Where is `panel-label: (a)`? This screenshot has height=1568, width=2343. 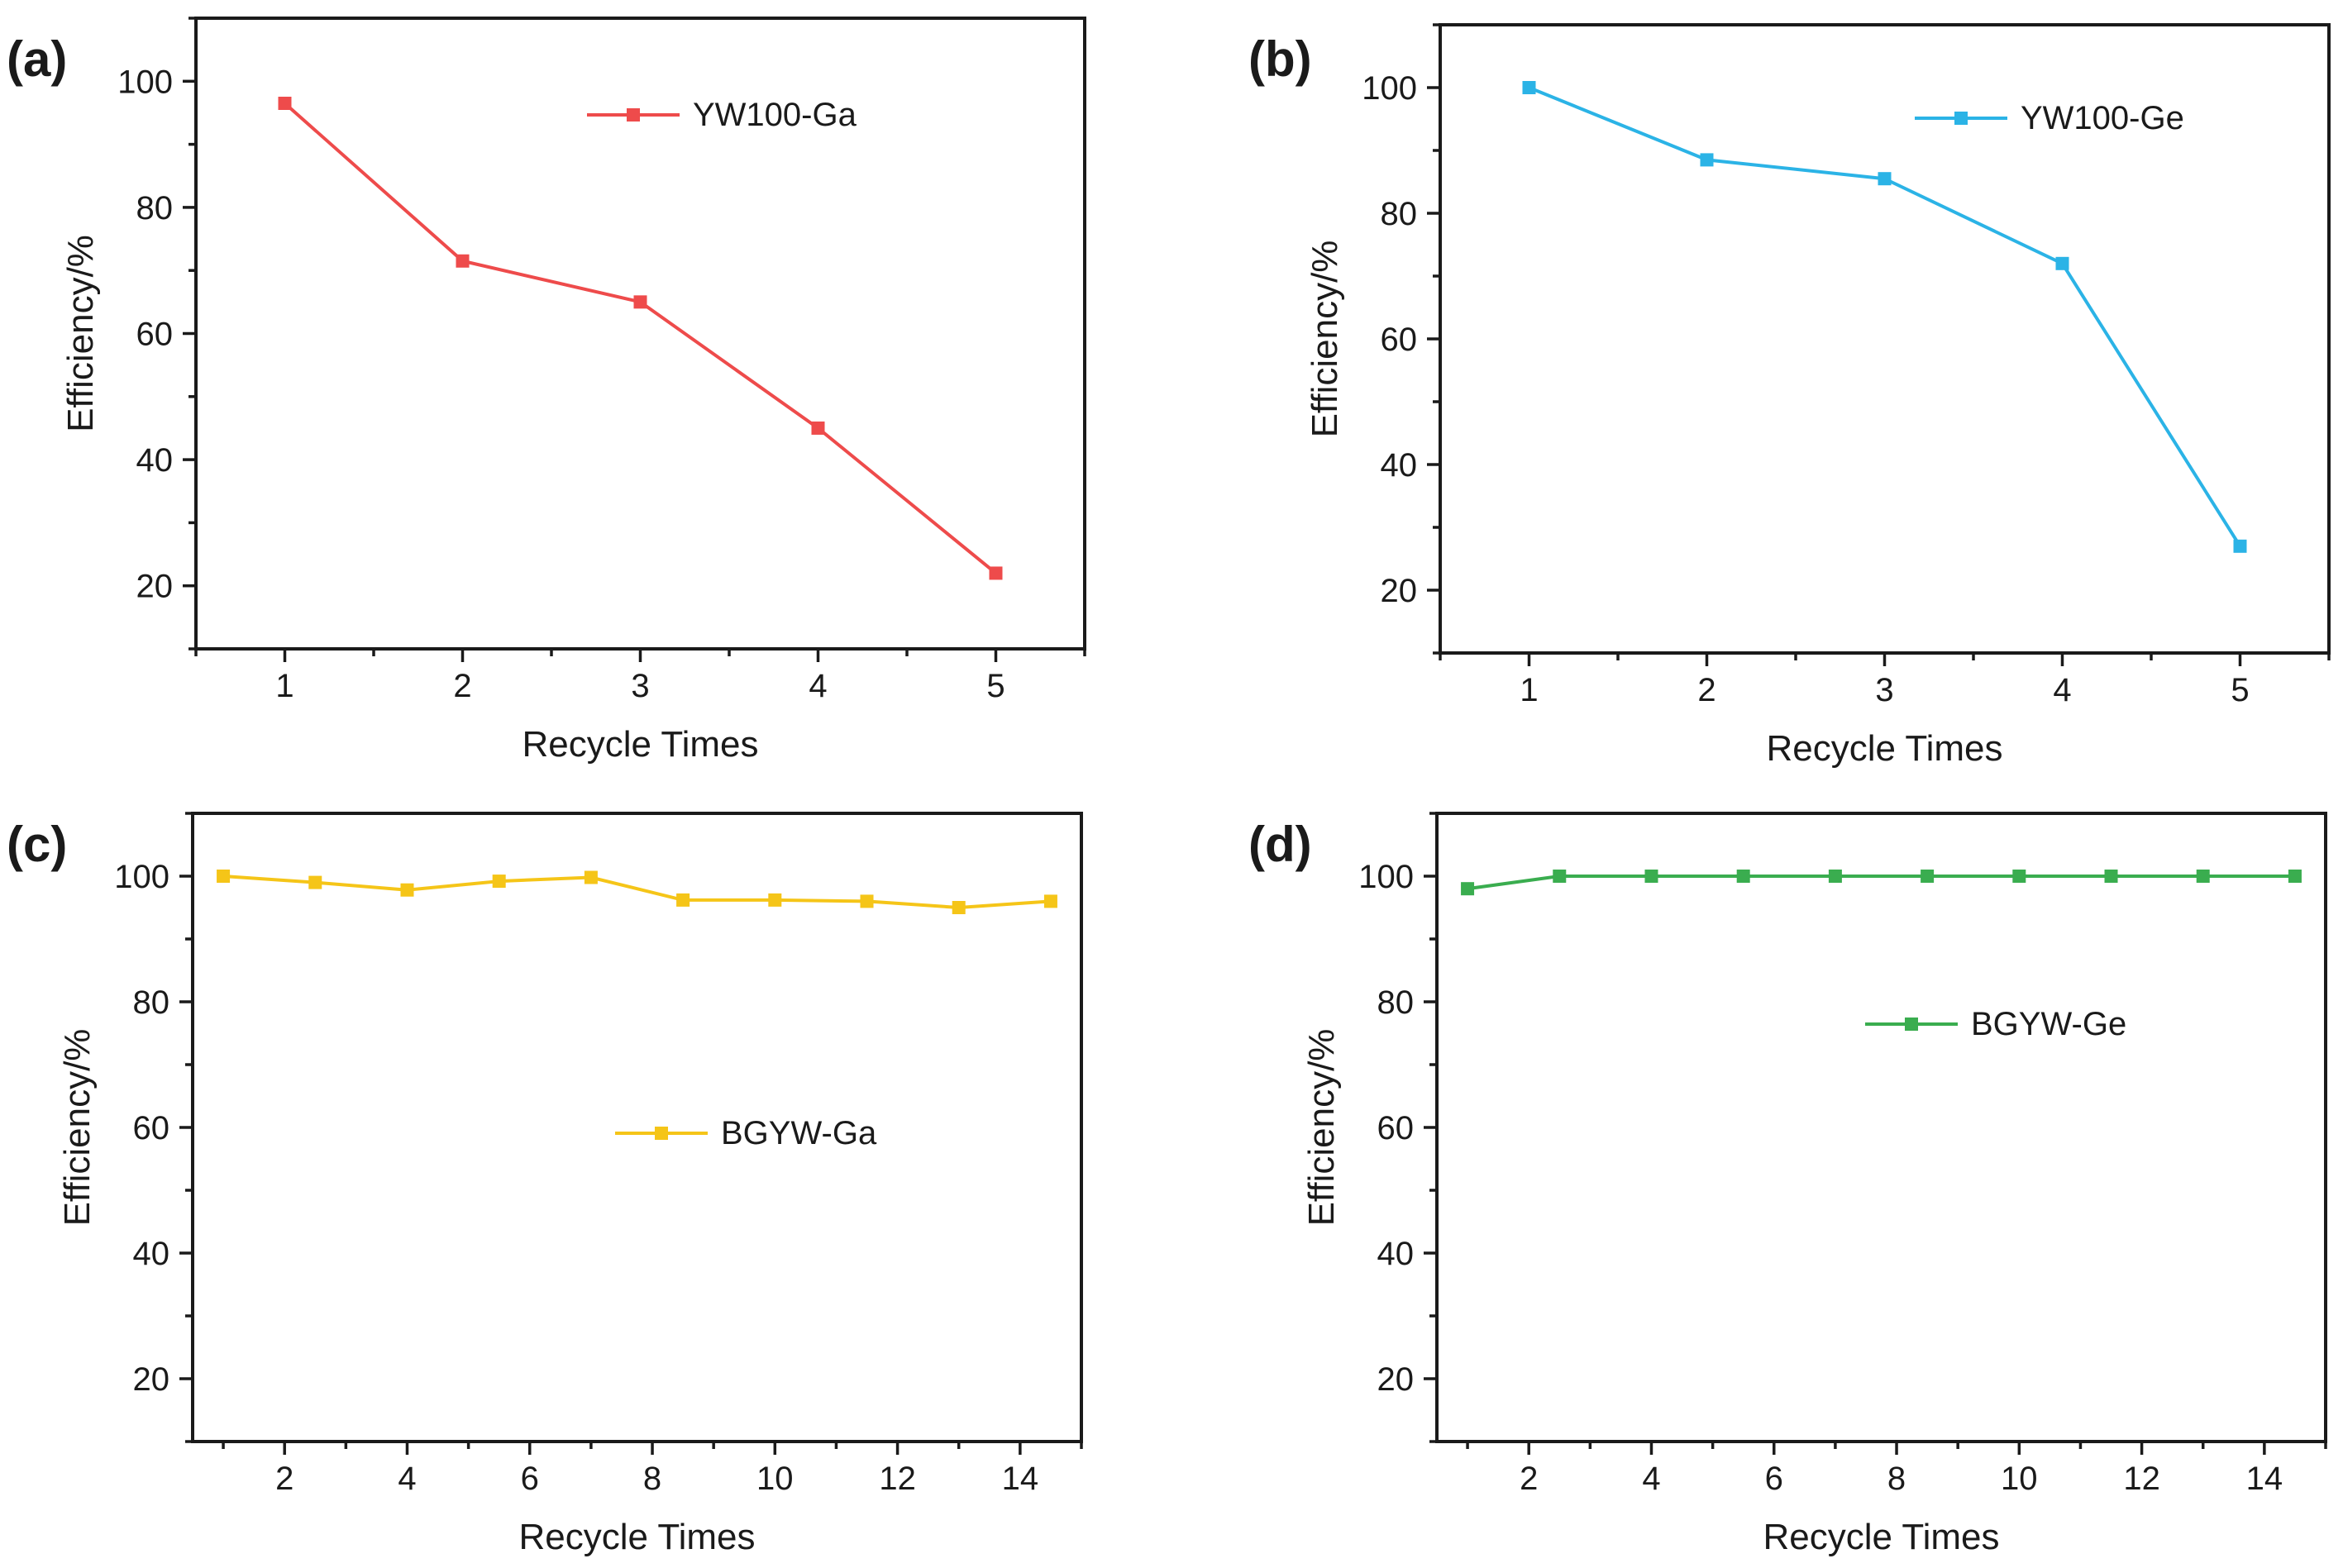 panel-label: (a) is located at coordinates (37, 59).